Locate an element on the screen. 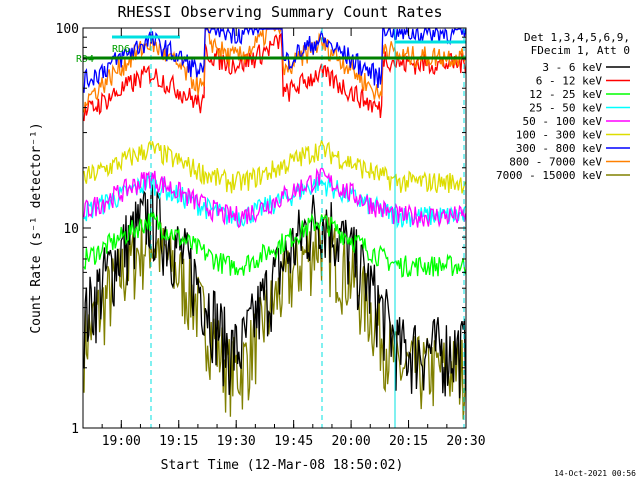 The width and height of the screenshot is (640, 480). series-50-100-kev-group is located at coordinates (275, 198).